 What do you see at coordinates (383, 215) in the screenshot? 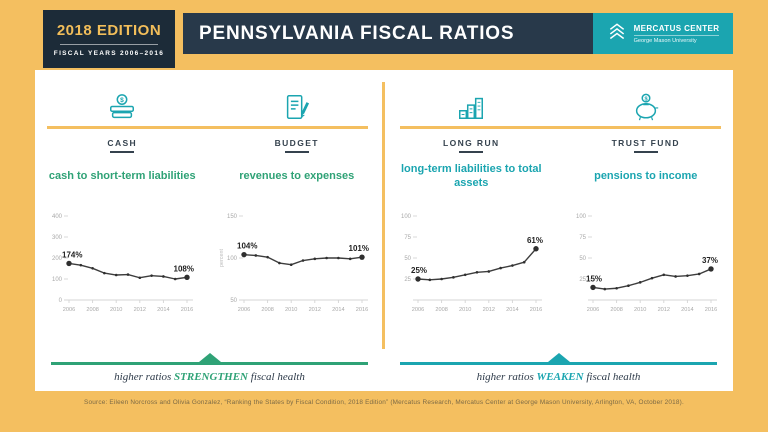
I see `vertical-divider` at bounding box center [383, 215].